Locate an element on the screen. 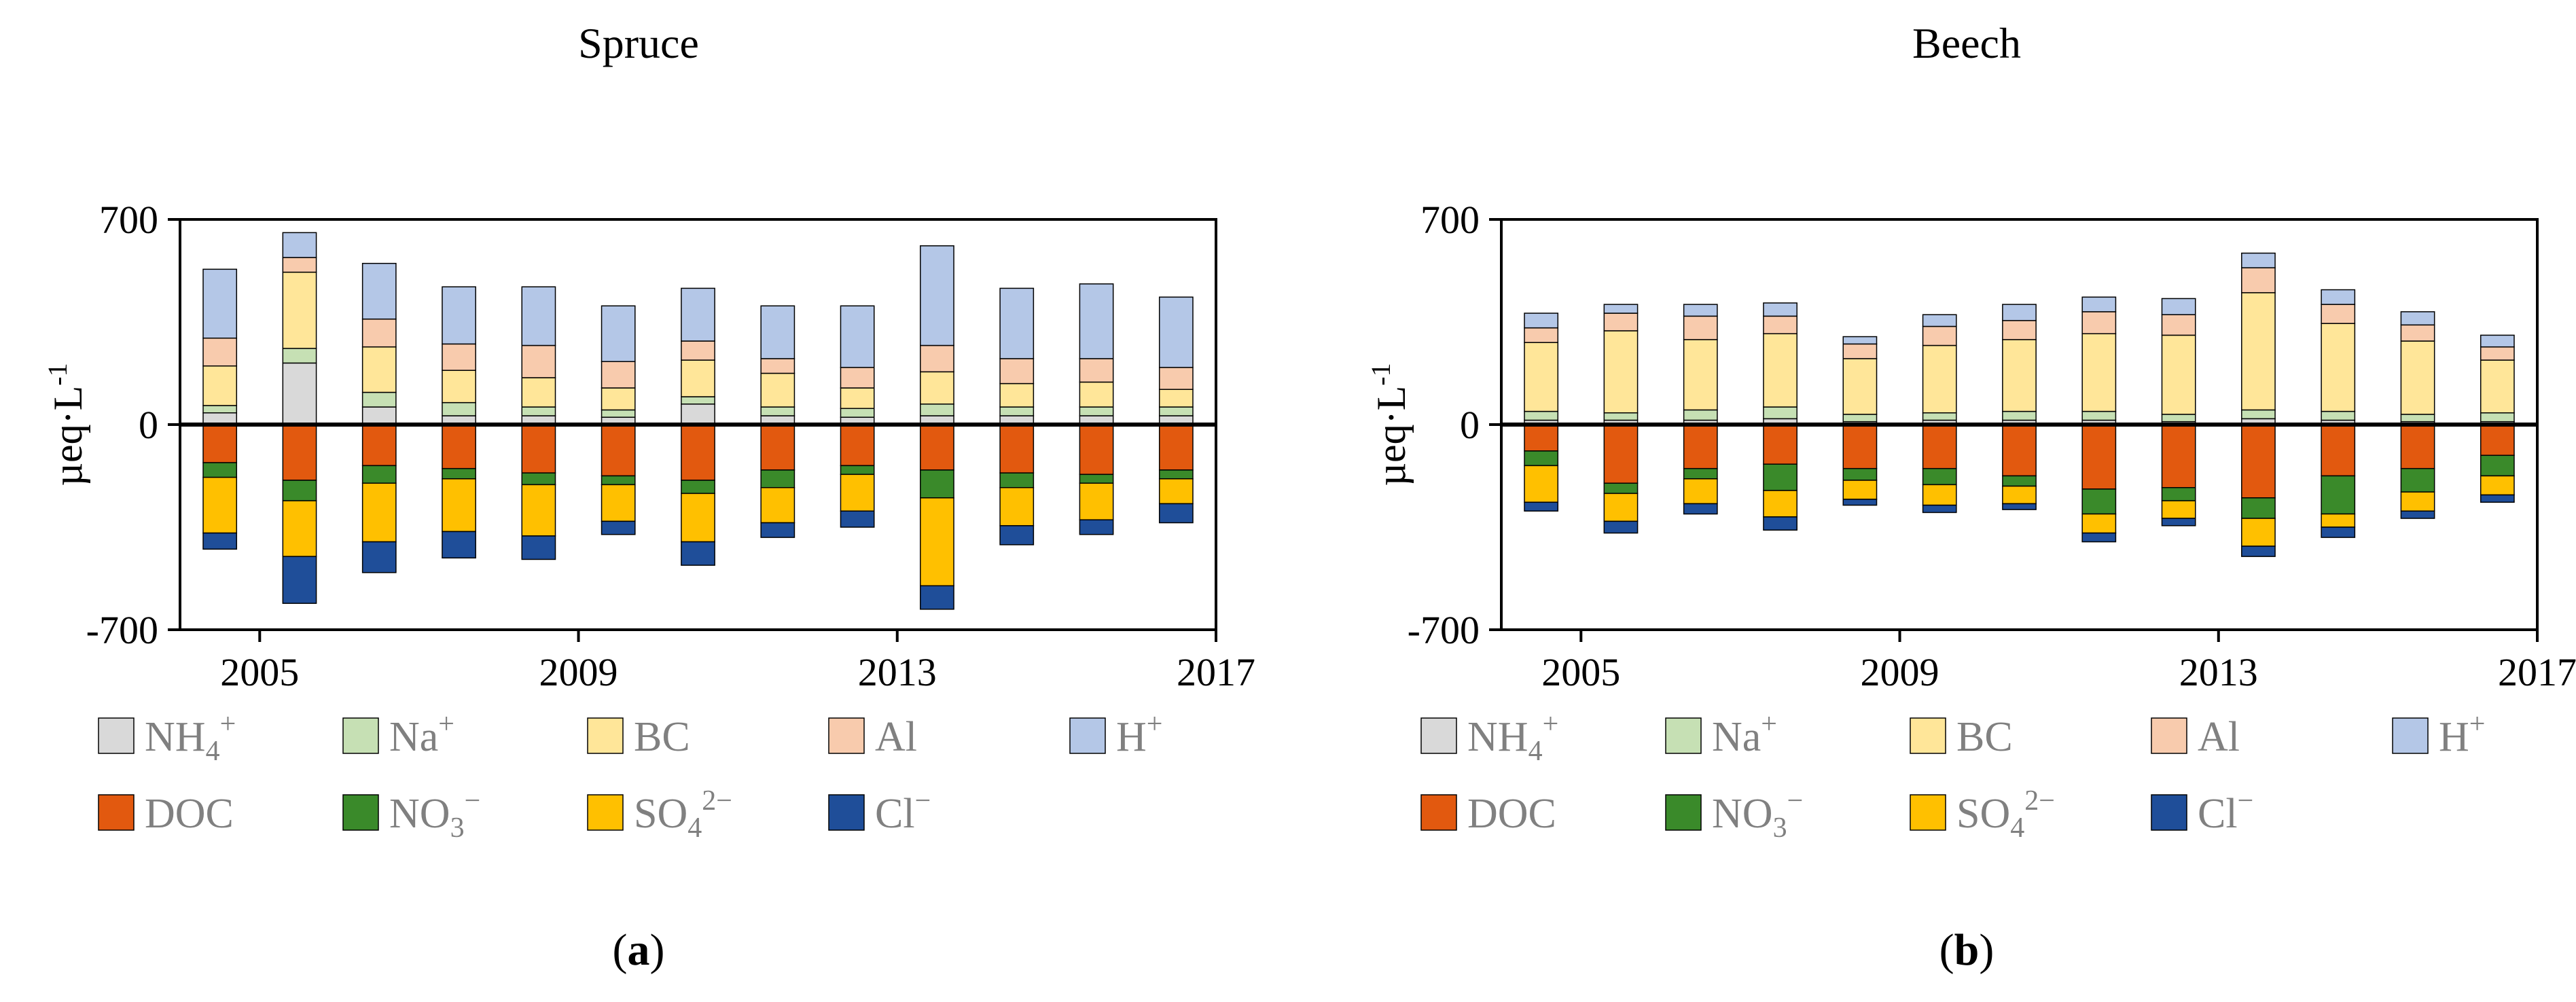  bar-so4-2006 is located at coordinates (299, 528).